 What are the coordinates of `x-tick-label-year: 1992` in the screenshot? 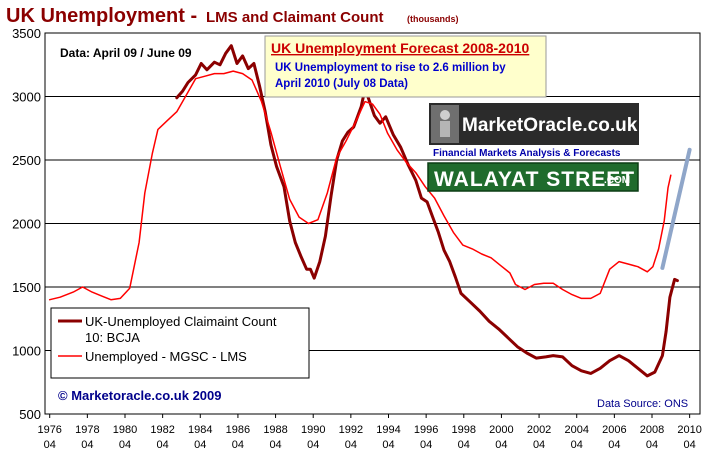 It's located at (351, 430).